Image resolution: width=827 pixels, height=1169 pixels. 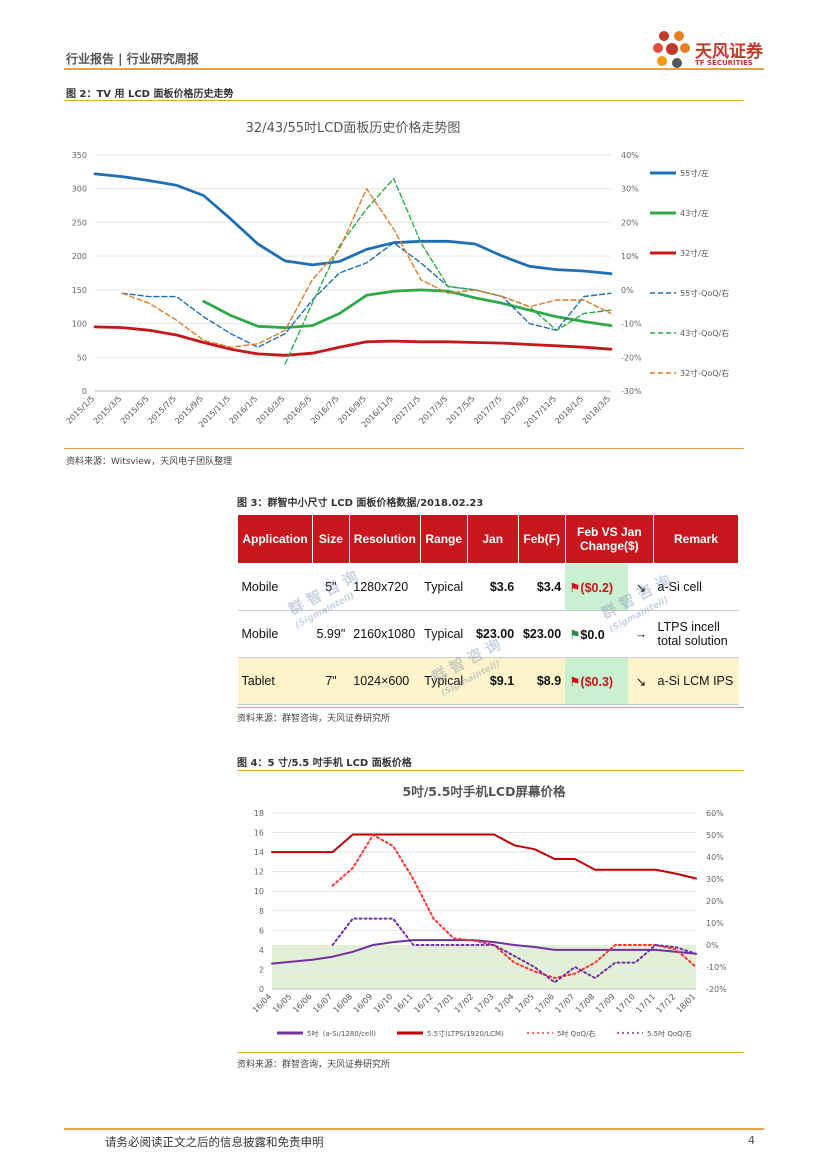 I want to click on x-tick-label: 16/10, so click(x=383, y=1003).